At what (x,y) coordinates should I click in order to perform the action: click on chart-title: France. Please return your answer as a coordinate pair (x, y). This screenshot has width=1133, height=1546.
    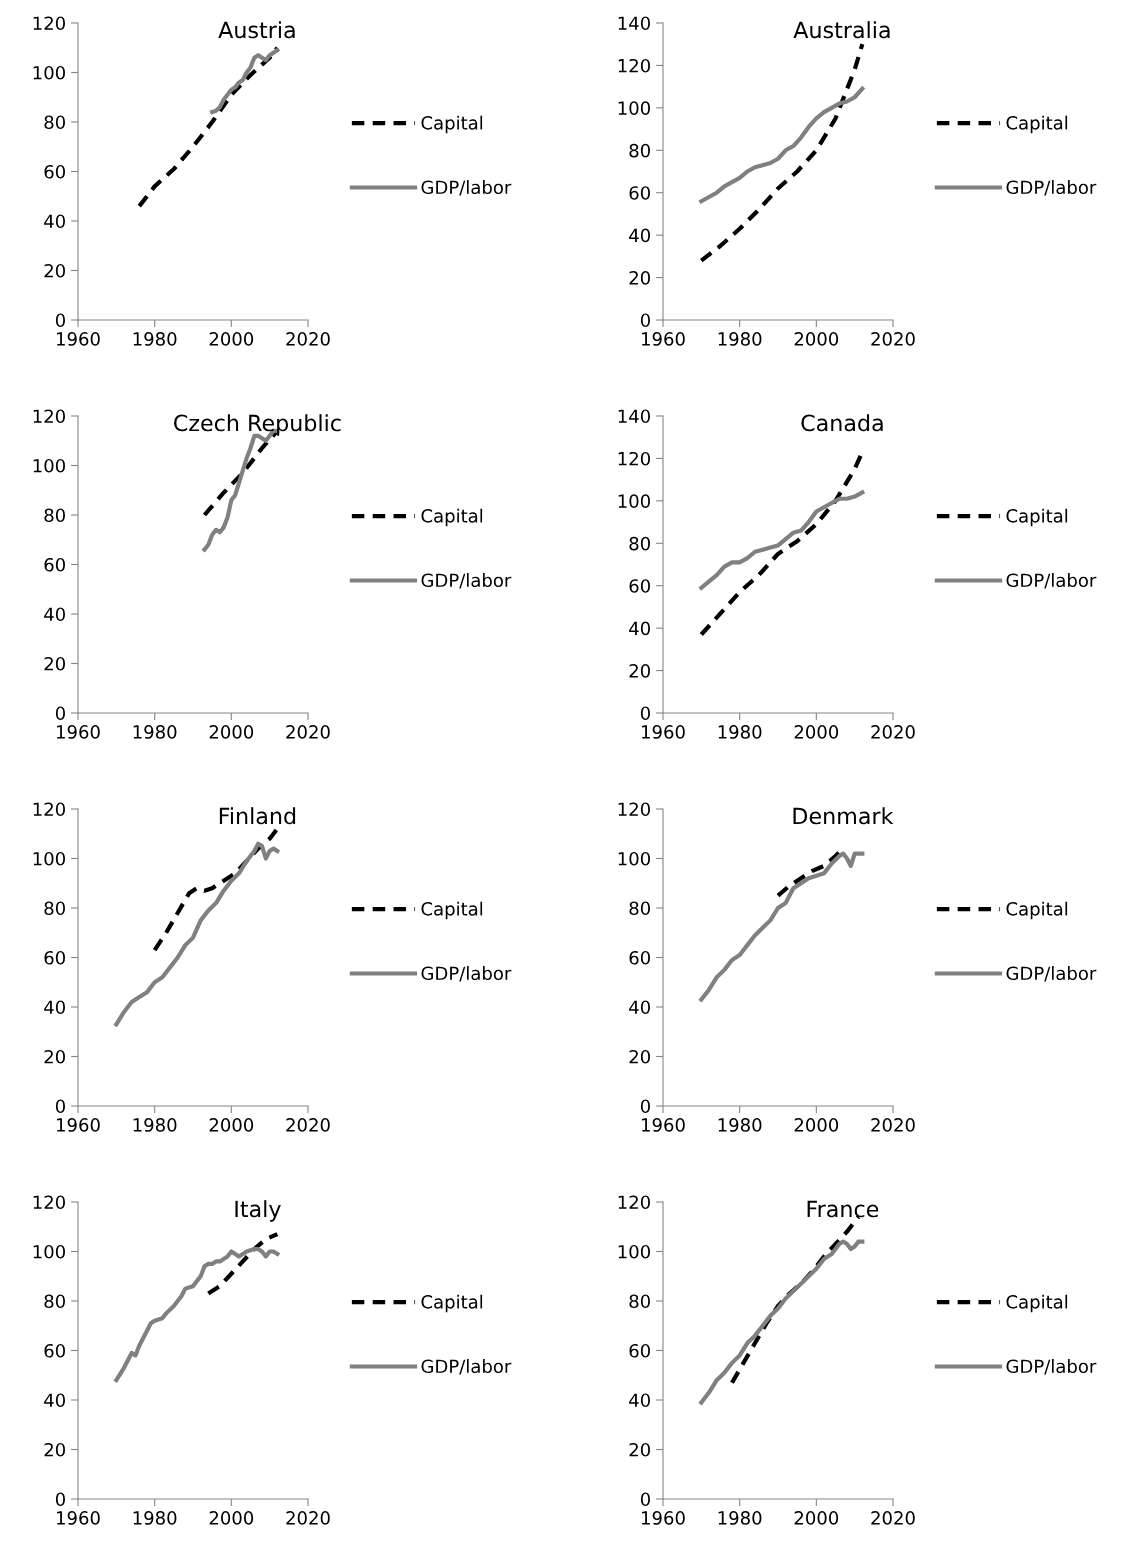
    Looking at the image, I should click on (843, 1209).